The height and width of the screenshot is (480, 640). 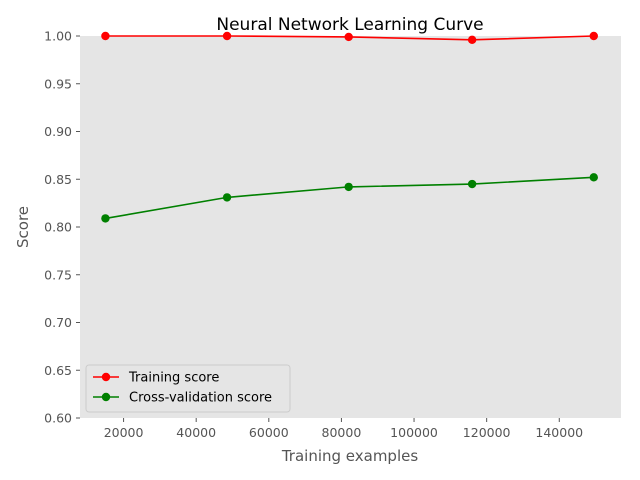 I want to click on y-tick-label: 0.65, so click(x=58, y=370).